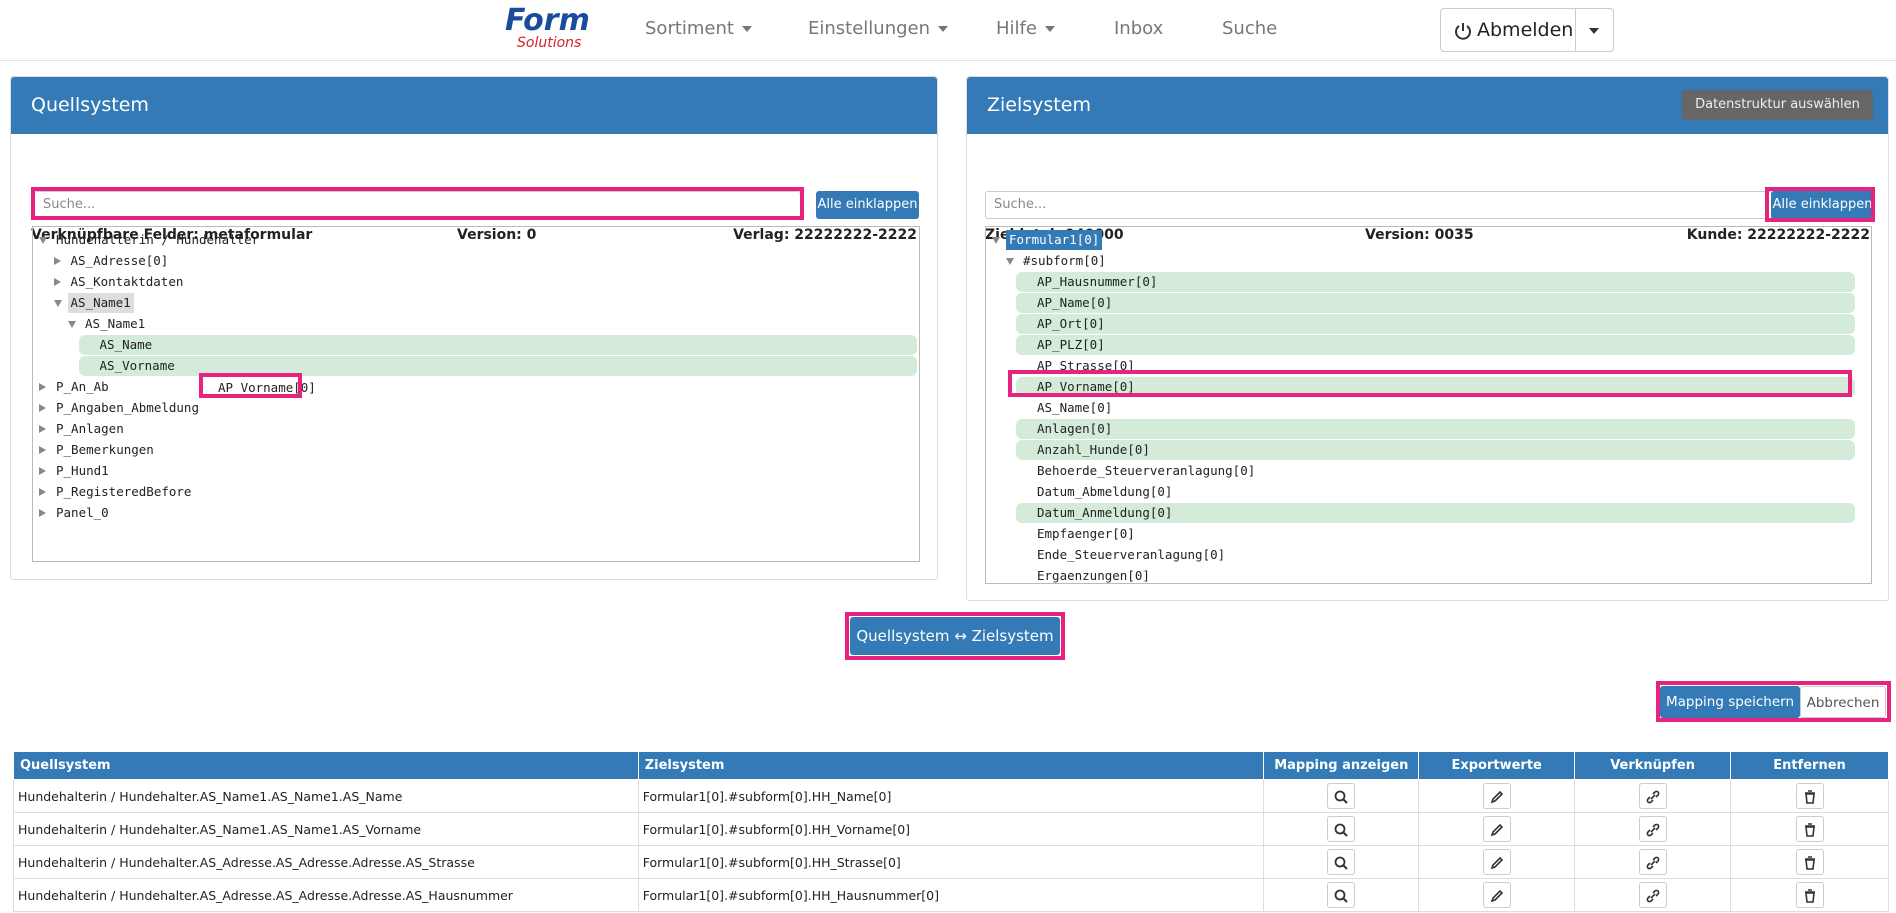 This screenshot has height=913, width=1896. Describe the element at coordinates (1086, 386) in the screenshot. I see `tree-node: AP_Vorname[0]` at that location.